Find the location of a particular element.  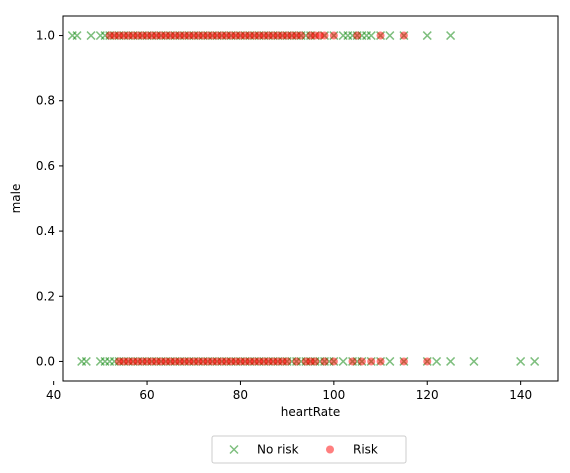

x-tick-label: 80 is located at coordinates (240, 395).